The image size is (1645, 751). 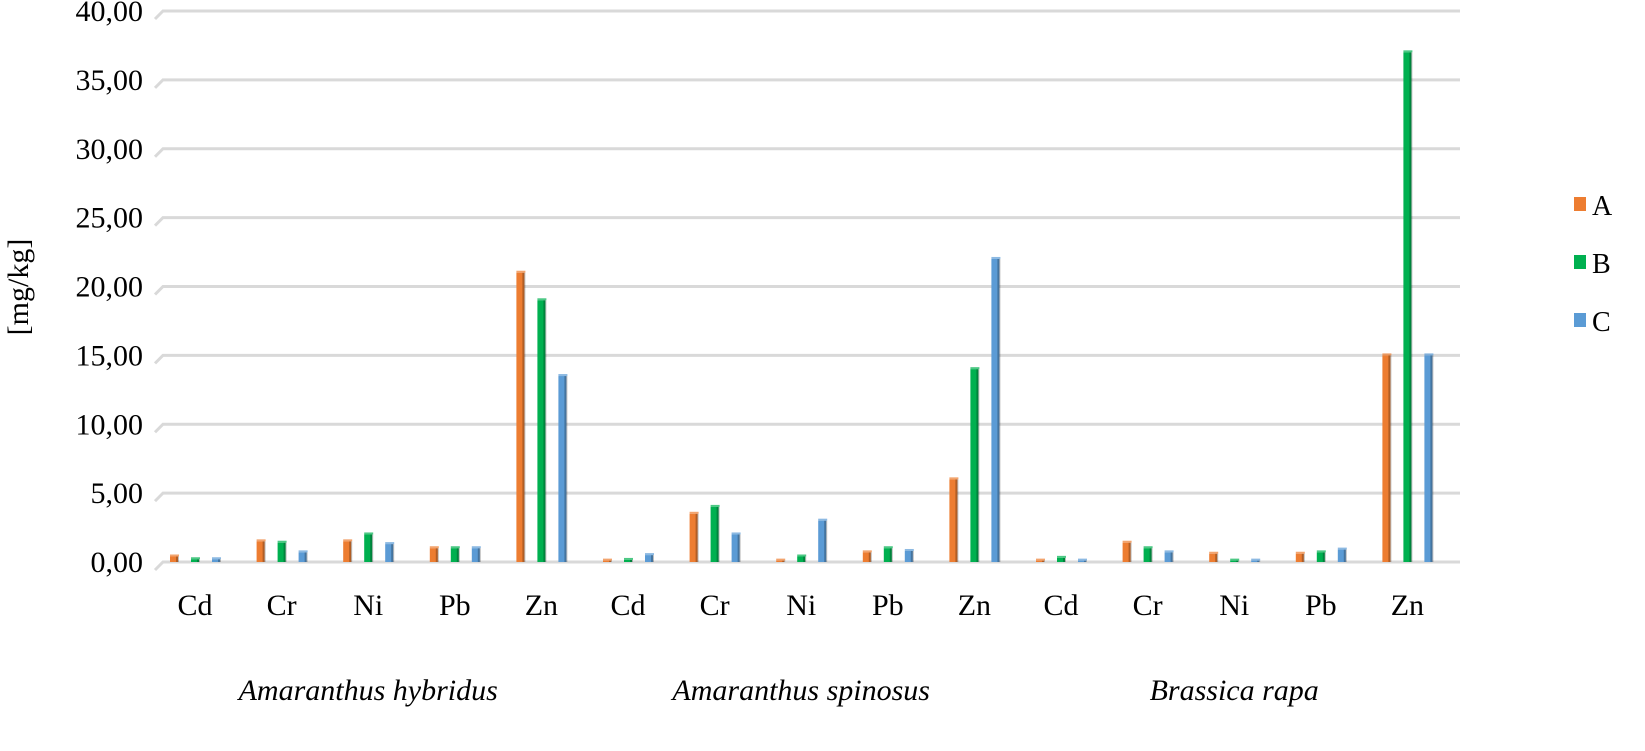 What do you see at coordinates (110, 14) in the screenshot?
I see `y-tick-label: 40,00` at bounding box center [110, 14].